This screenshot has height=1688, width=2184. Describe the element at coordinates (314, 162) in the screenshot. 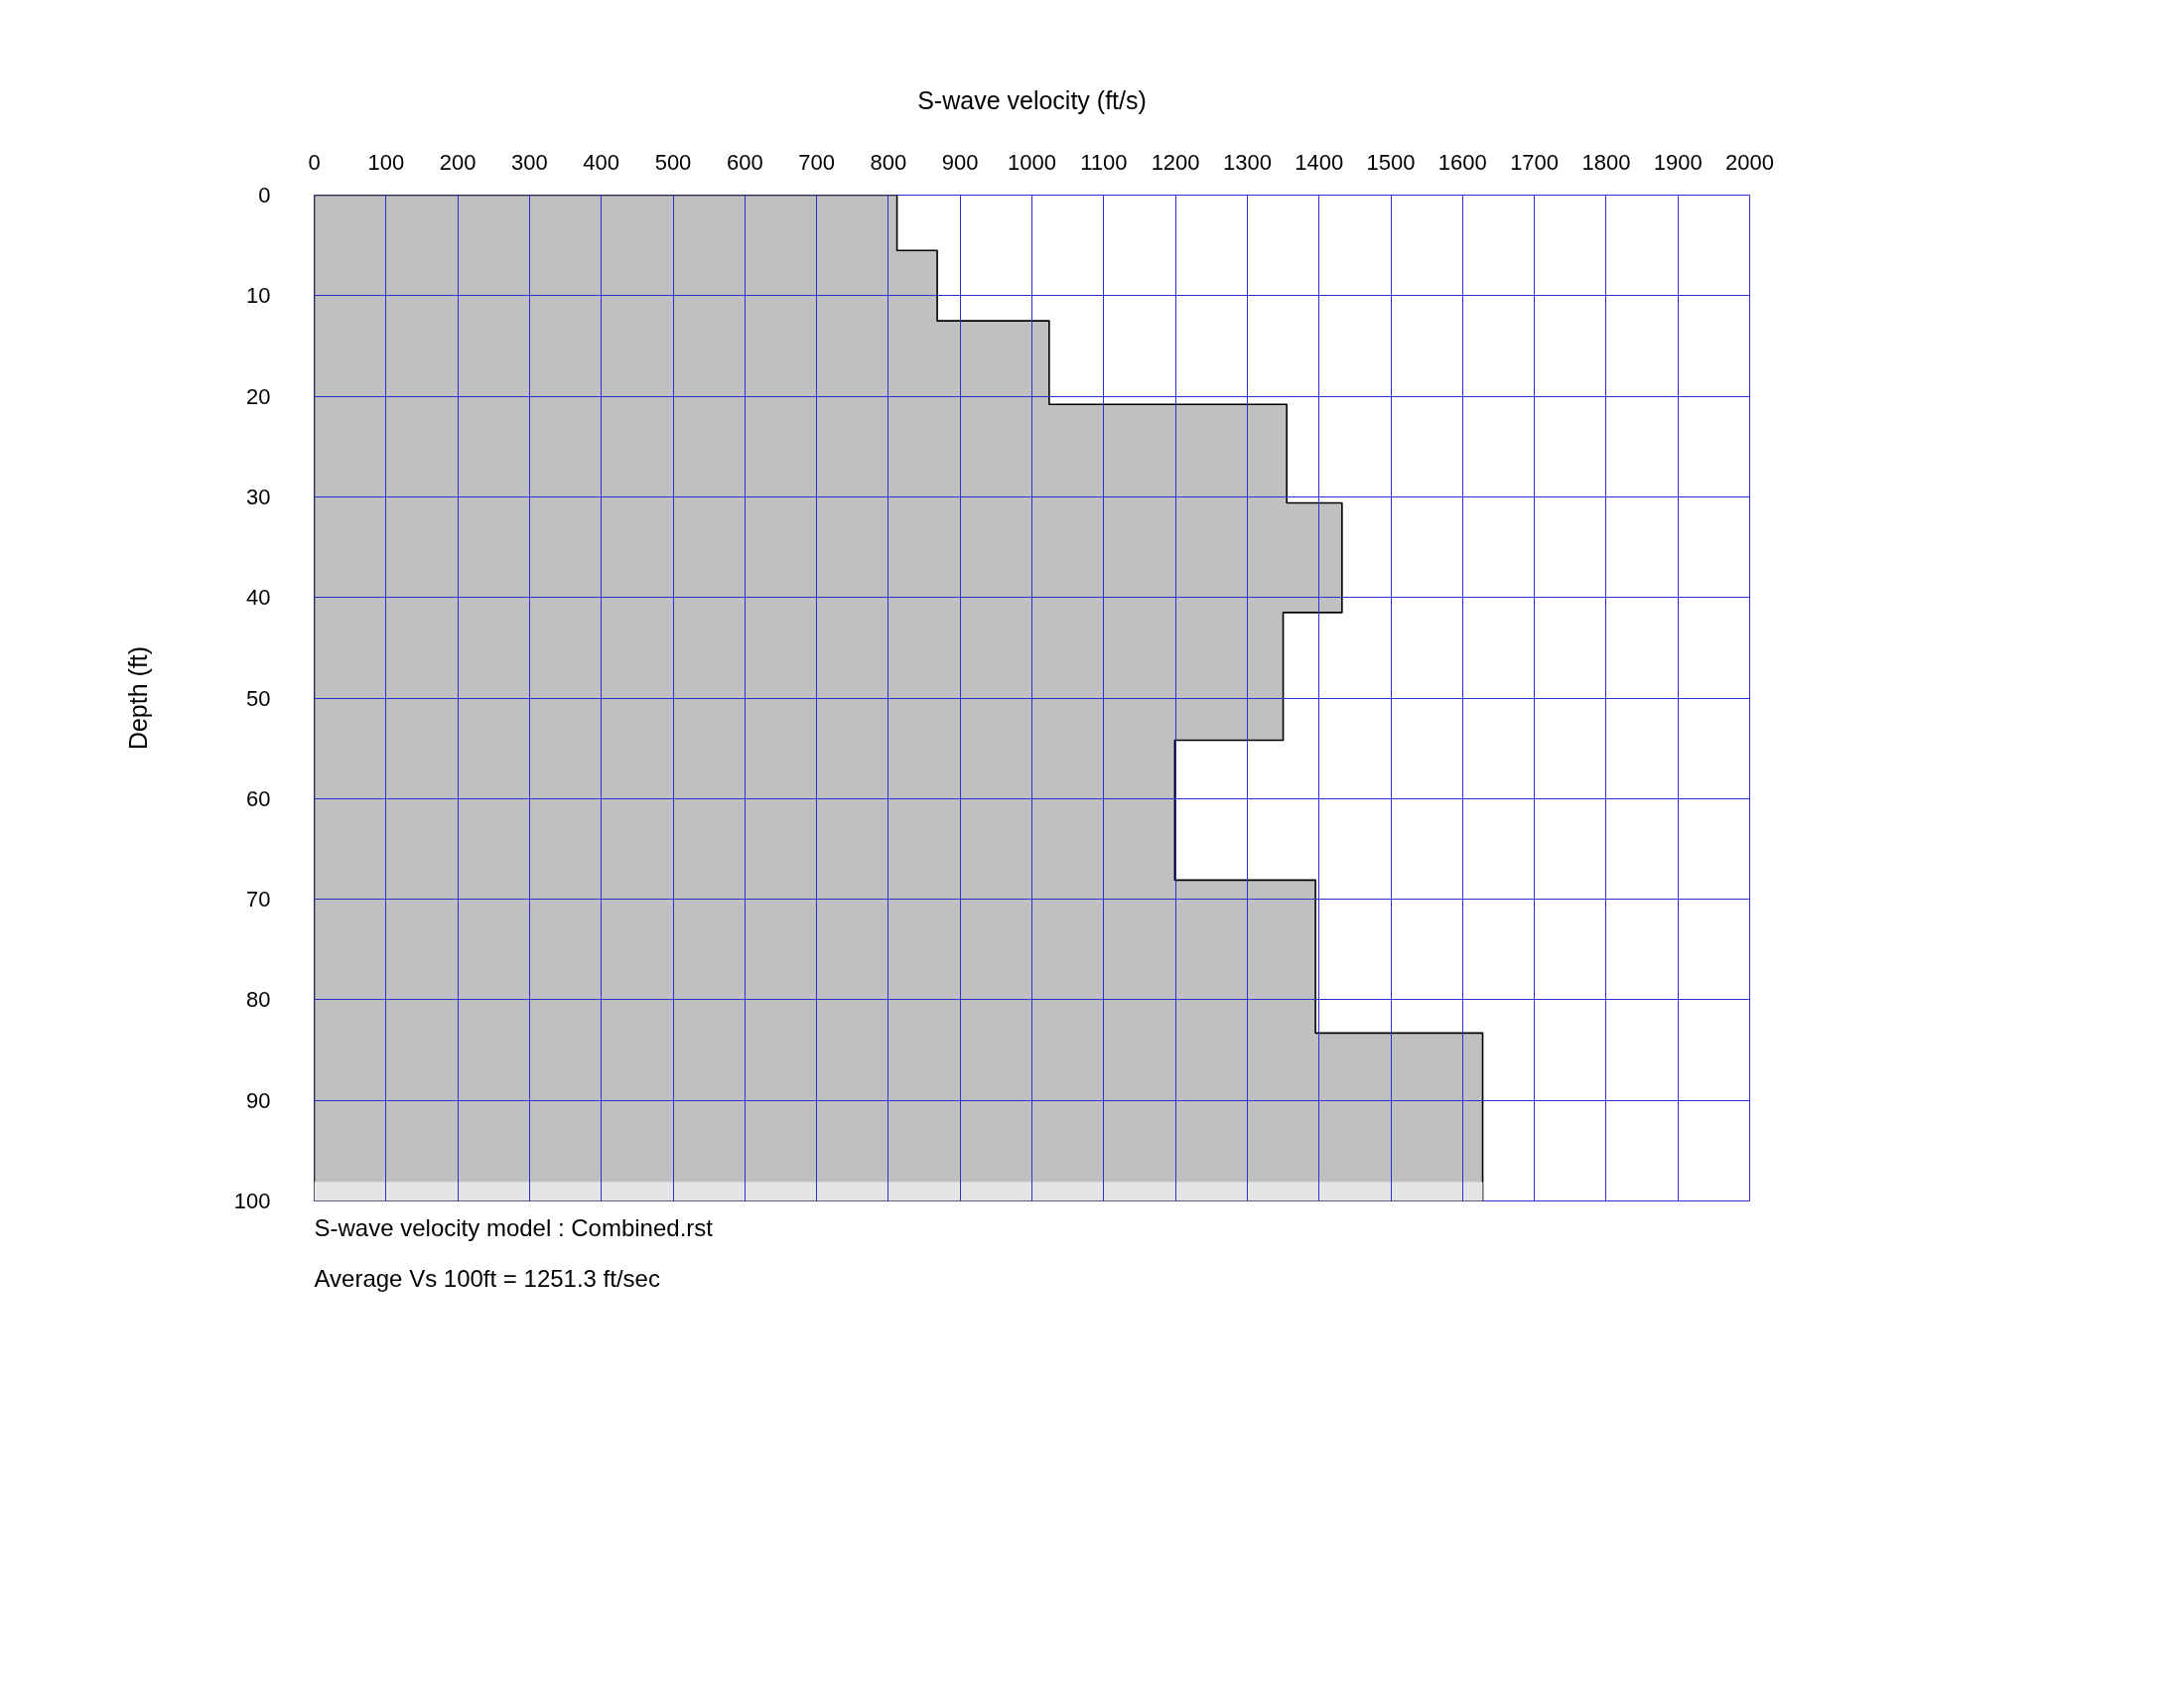

I see `x-tick-label: 0` at that location.